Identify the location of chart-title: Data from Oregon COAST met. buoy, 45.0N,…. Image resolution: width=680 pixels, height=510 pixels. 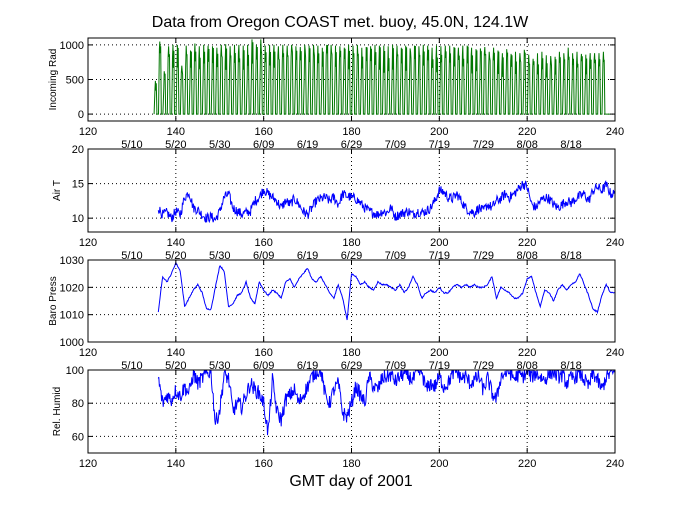
(340, 22).